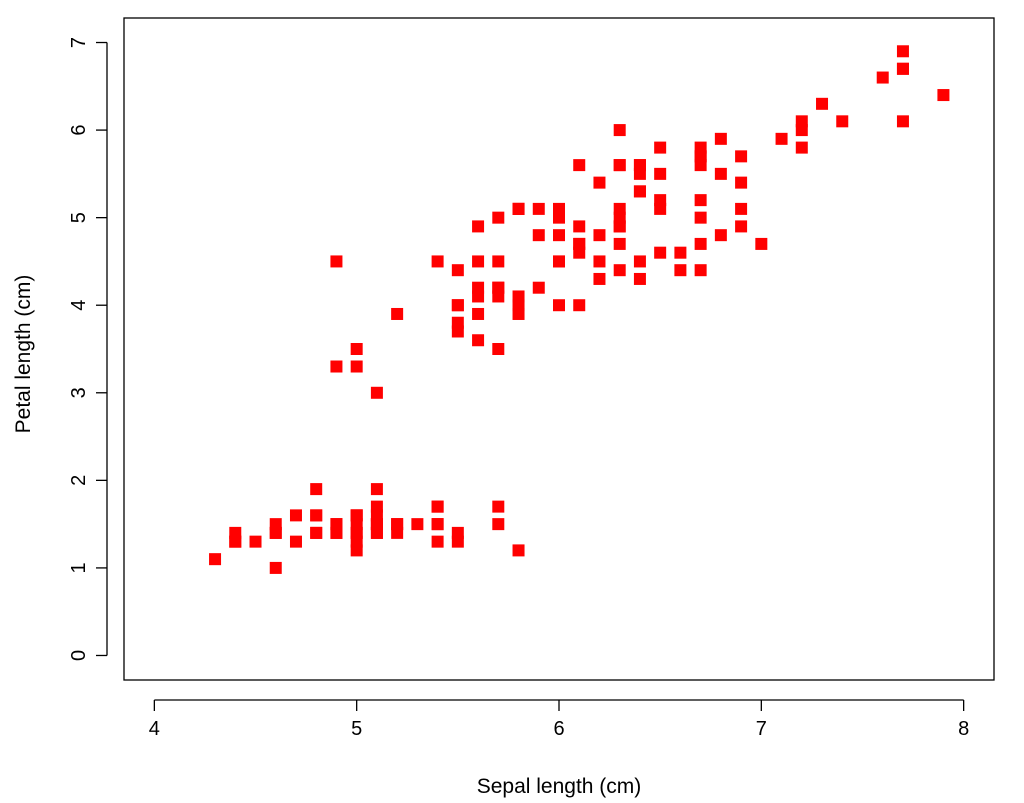 The height and width of the screenshot is (803, 1024). I want to click on x-tick-label: 6, so click(558, 729).